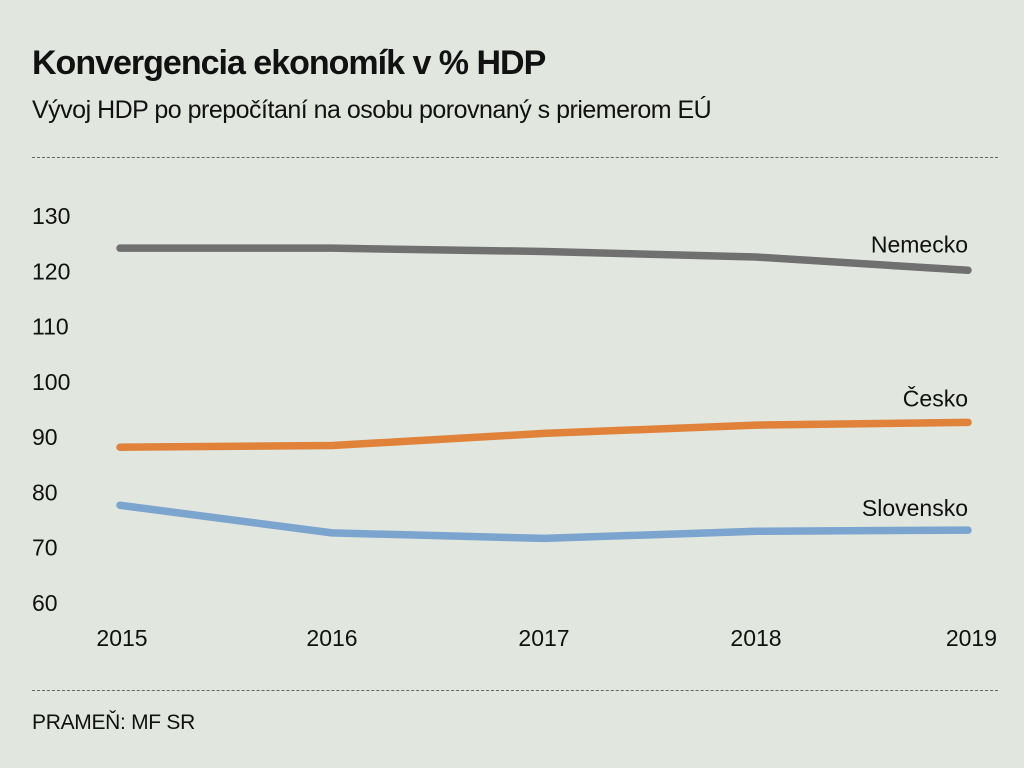 The height and width of the screenshot is (768, 1024). I want to click on series-line-česko, so click(544, 434).